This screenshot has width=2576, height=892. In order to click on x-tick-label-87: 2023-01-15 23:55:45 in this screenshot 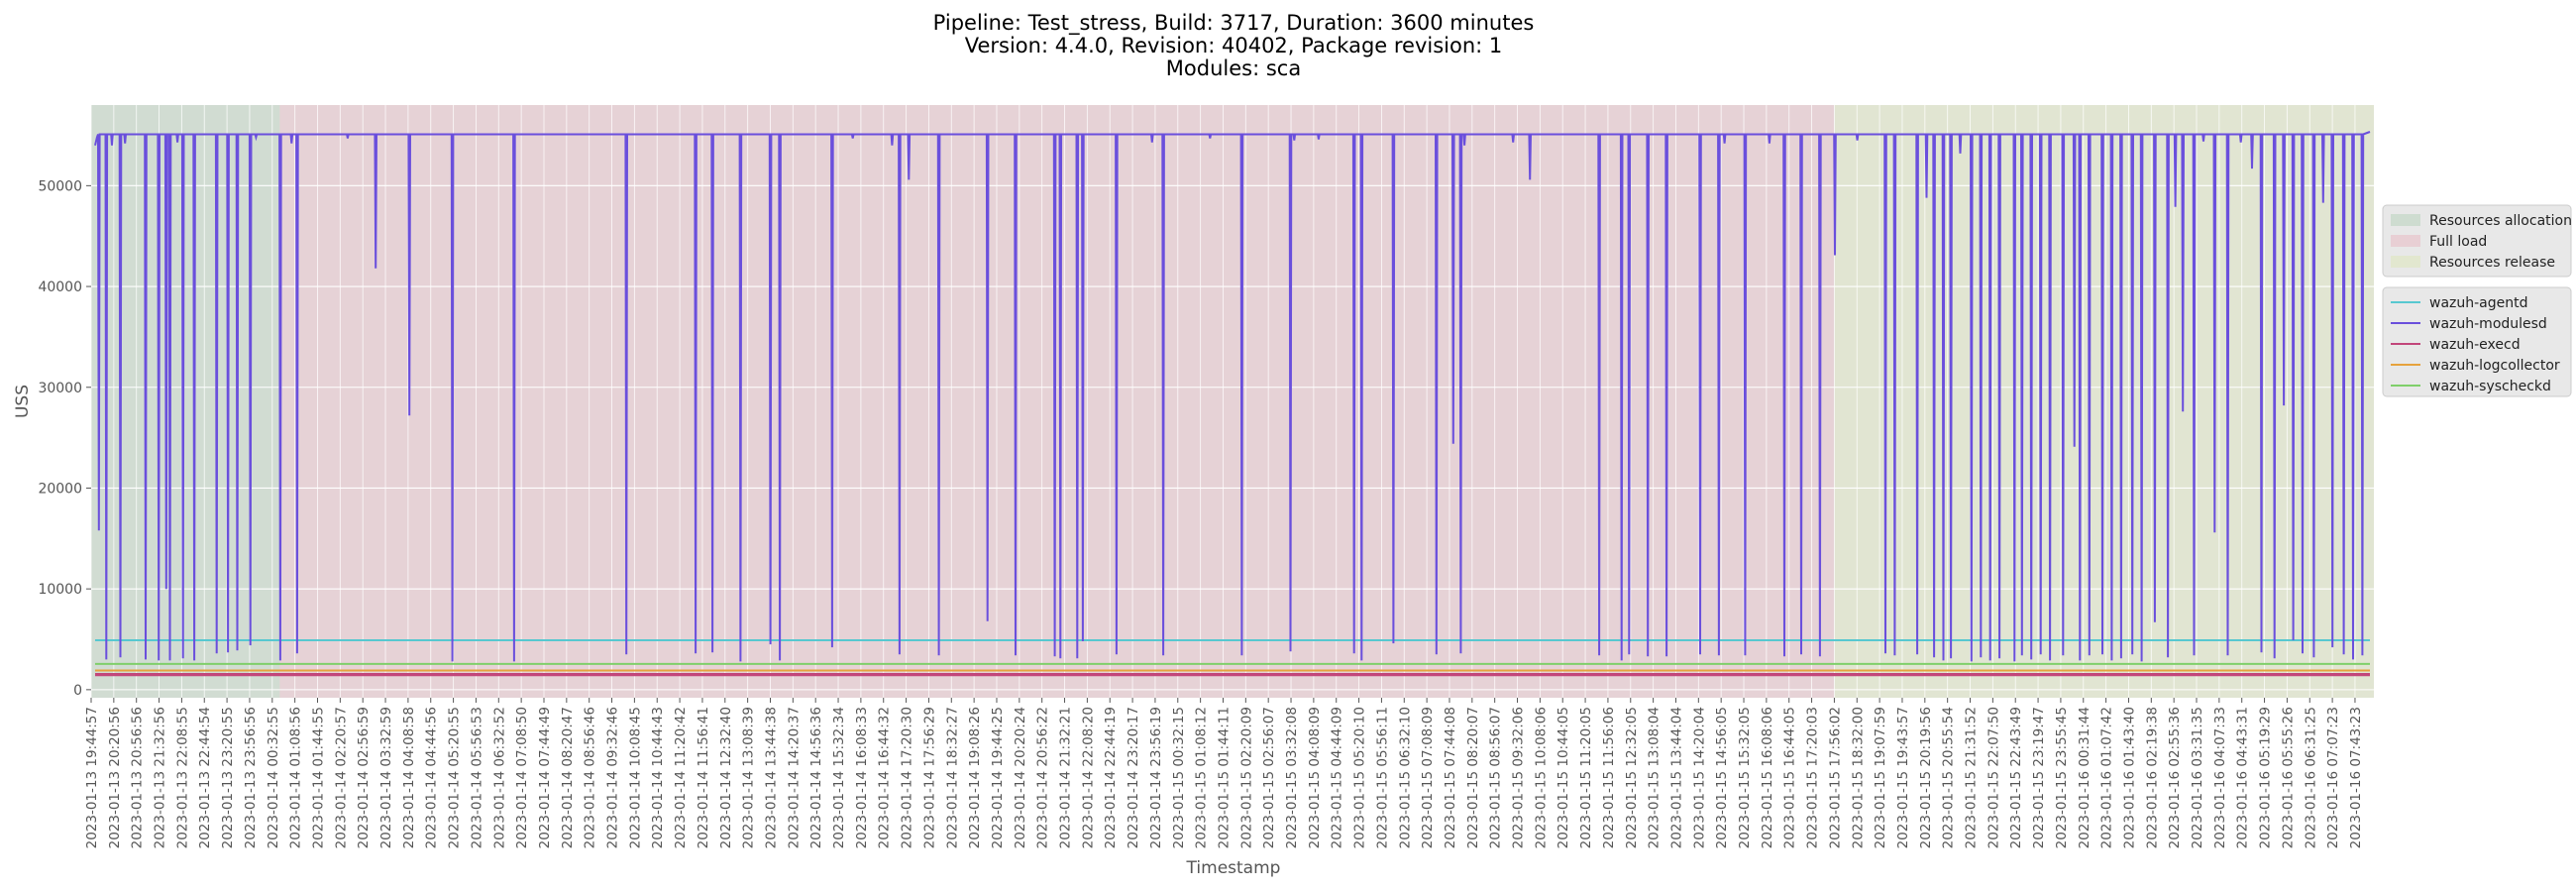, I will do `click(2062, 777)`.